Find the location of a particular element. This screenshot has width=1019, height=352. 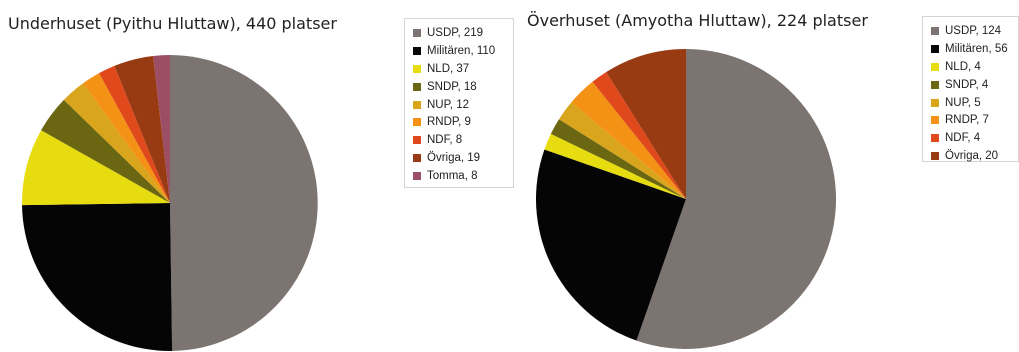

legend-entry-nld: NLD, 37 is located at coordinates (459, 69).